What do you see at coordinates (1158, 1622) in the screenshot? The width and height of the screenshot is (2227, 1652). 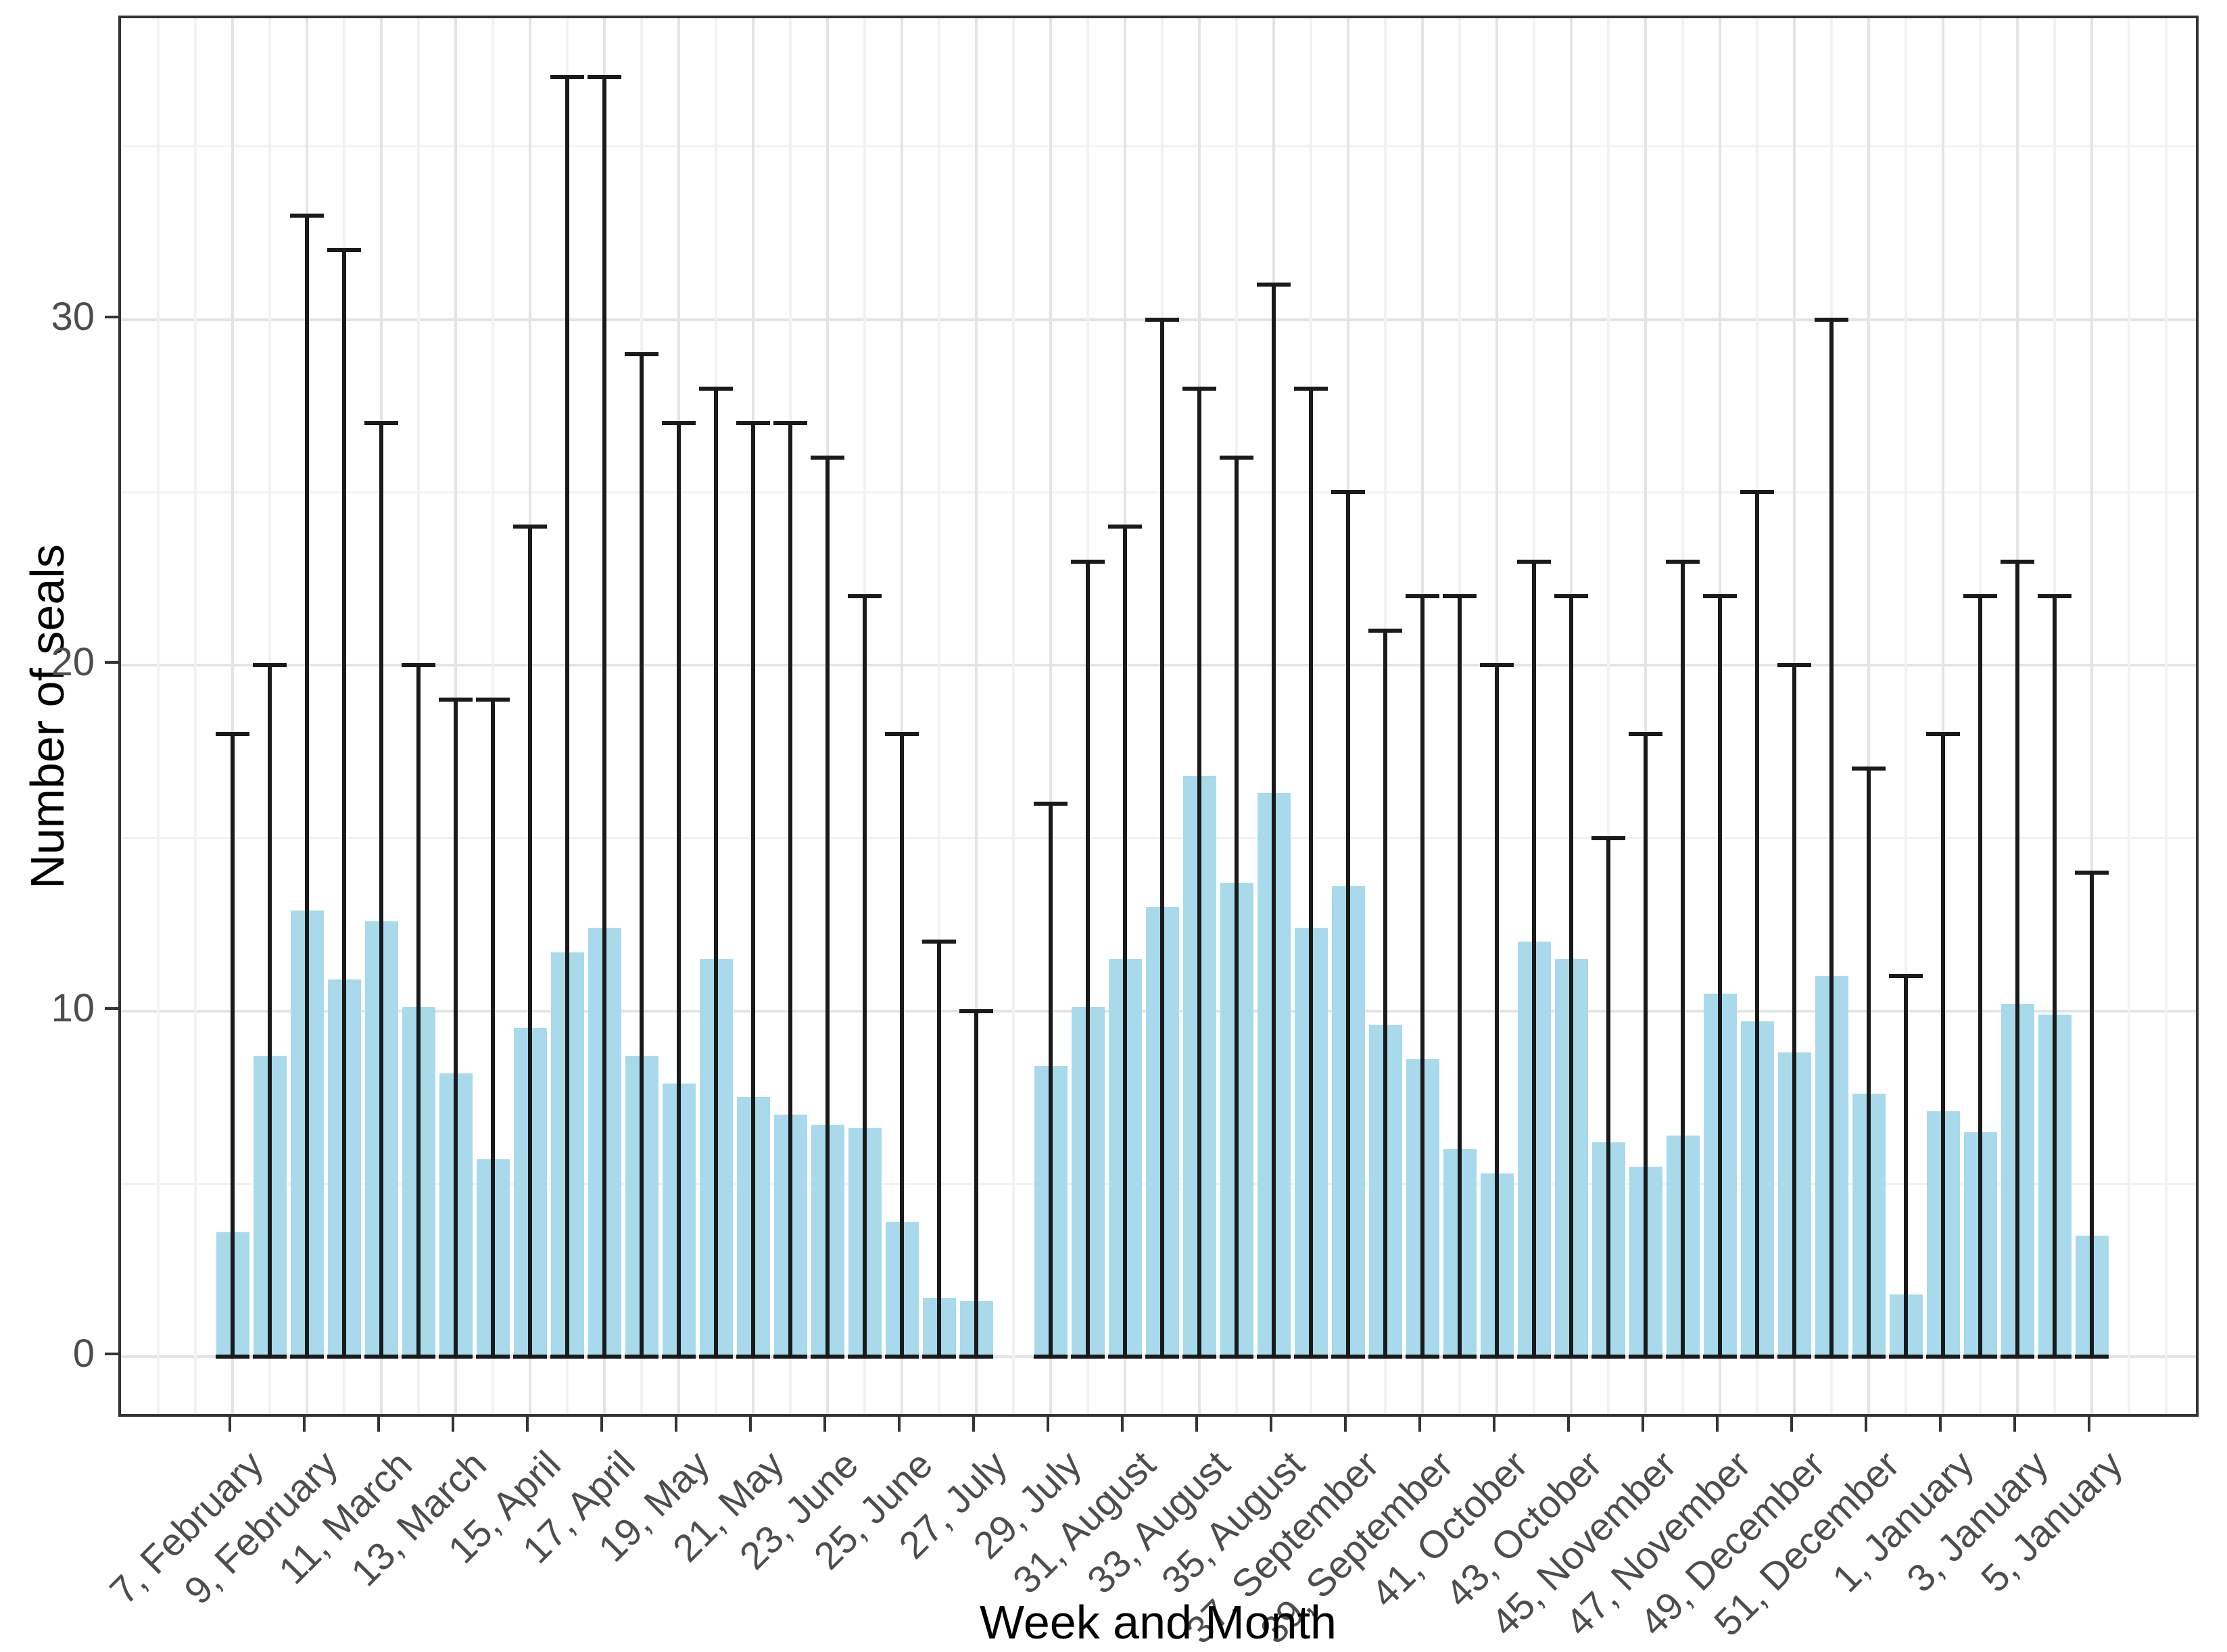 I see `x-axis-title: Week and Month` at bounding box center [1158, 1622].